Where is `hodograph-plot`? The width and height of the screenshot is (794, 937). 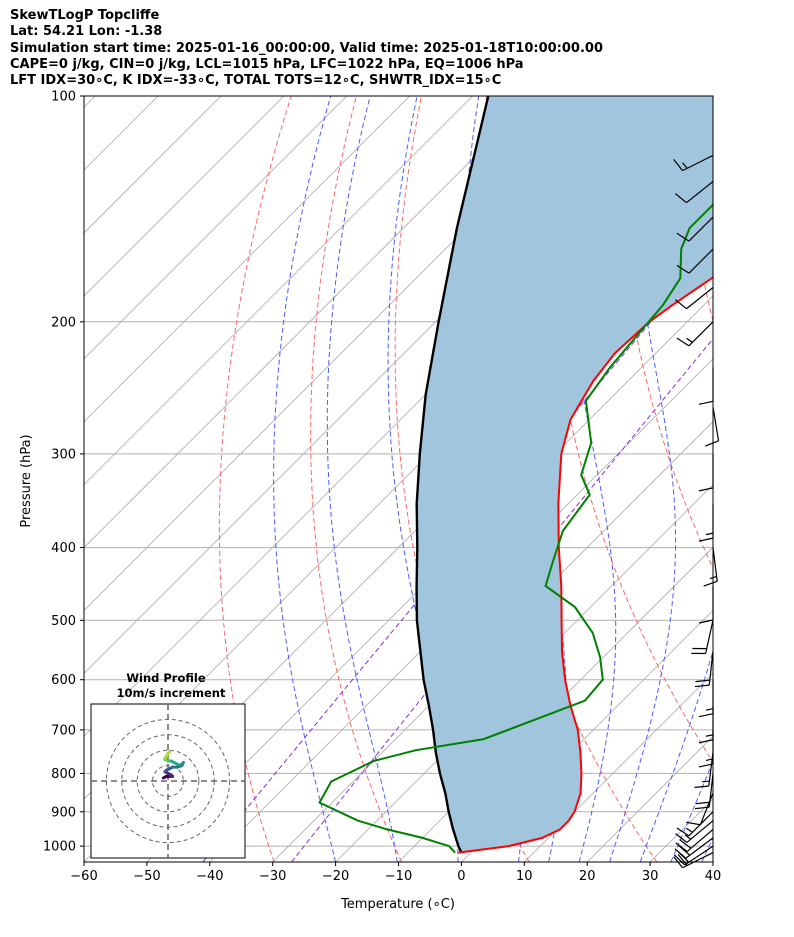
hodograph-plot is located at coordinates (168, 781).